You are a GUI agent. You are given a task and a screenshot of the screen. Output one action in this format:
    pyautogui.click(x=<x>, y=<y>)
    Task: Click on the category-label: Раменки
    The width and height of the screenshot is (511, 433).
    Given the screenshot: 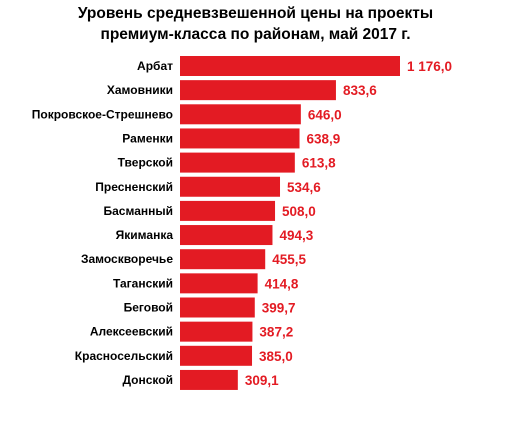 What is the action you would take?
    pyautogui.click(x=147, y=138)
    